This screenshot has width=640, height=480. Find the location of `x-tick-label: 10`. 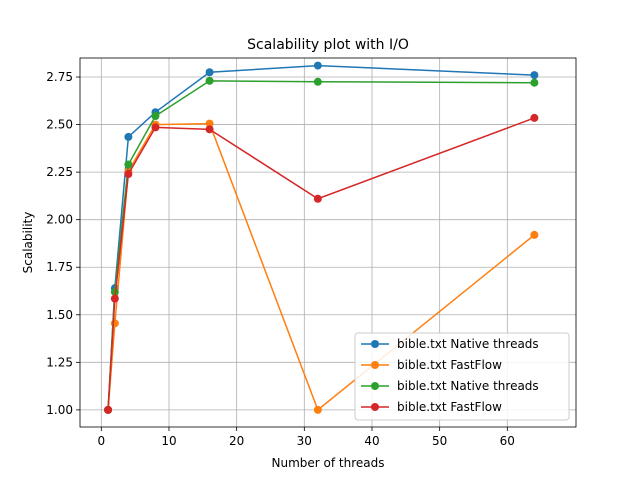

x-tick-label: 10 is located at coordinates (168, 441).